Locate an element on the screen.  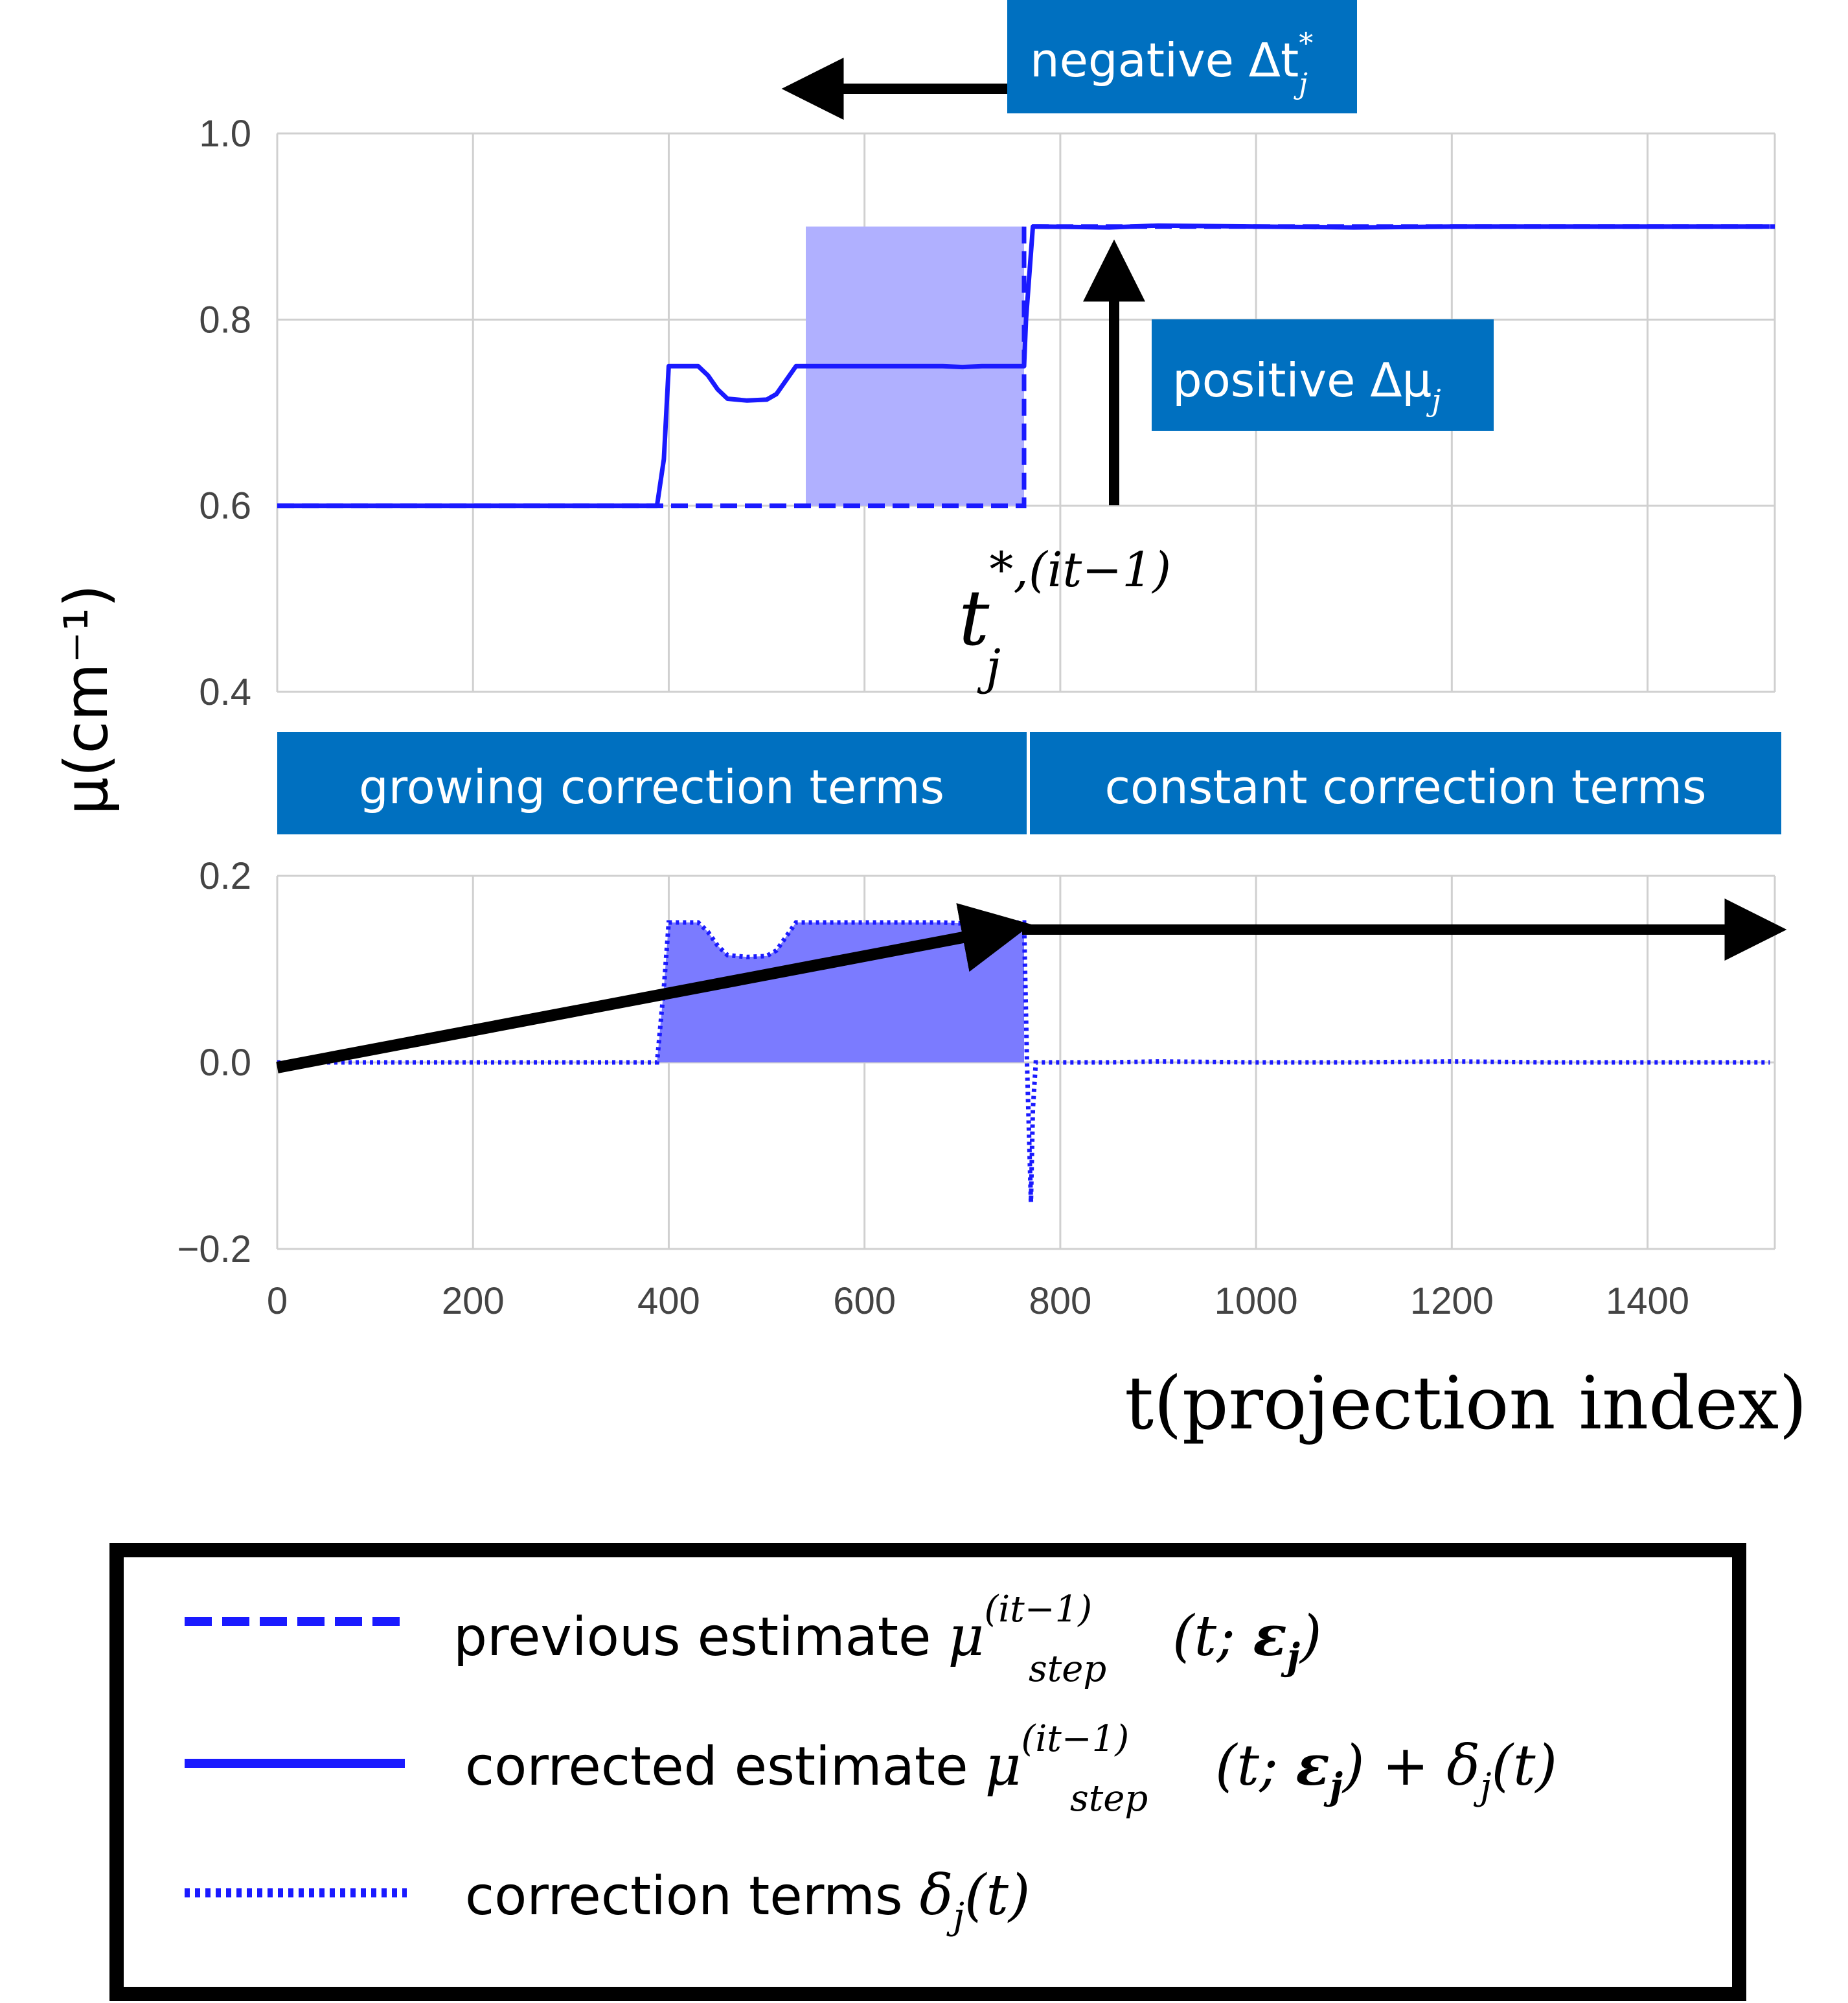
top-y-tick-label: 1.0 is located at coordinates (225, 134).